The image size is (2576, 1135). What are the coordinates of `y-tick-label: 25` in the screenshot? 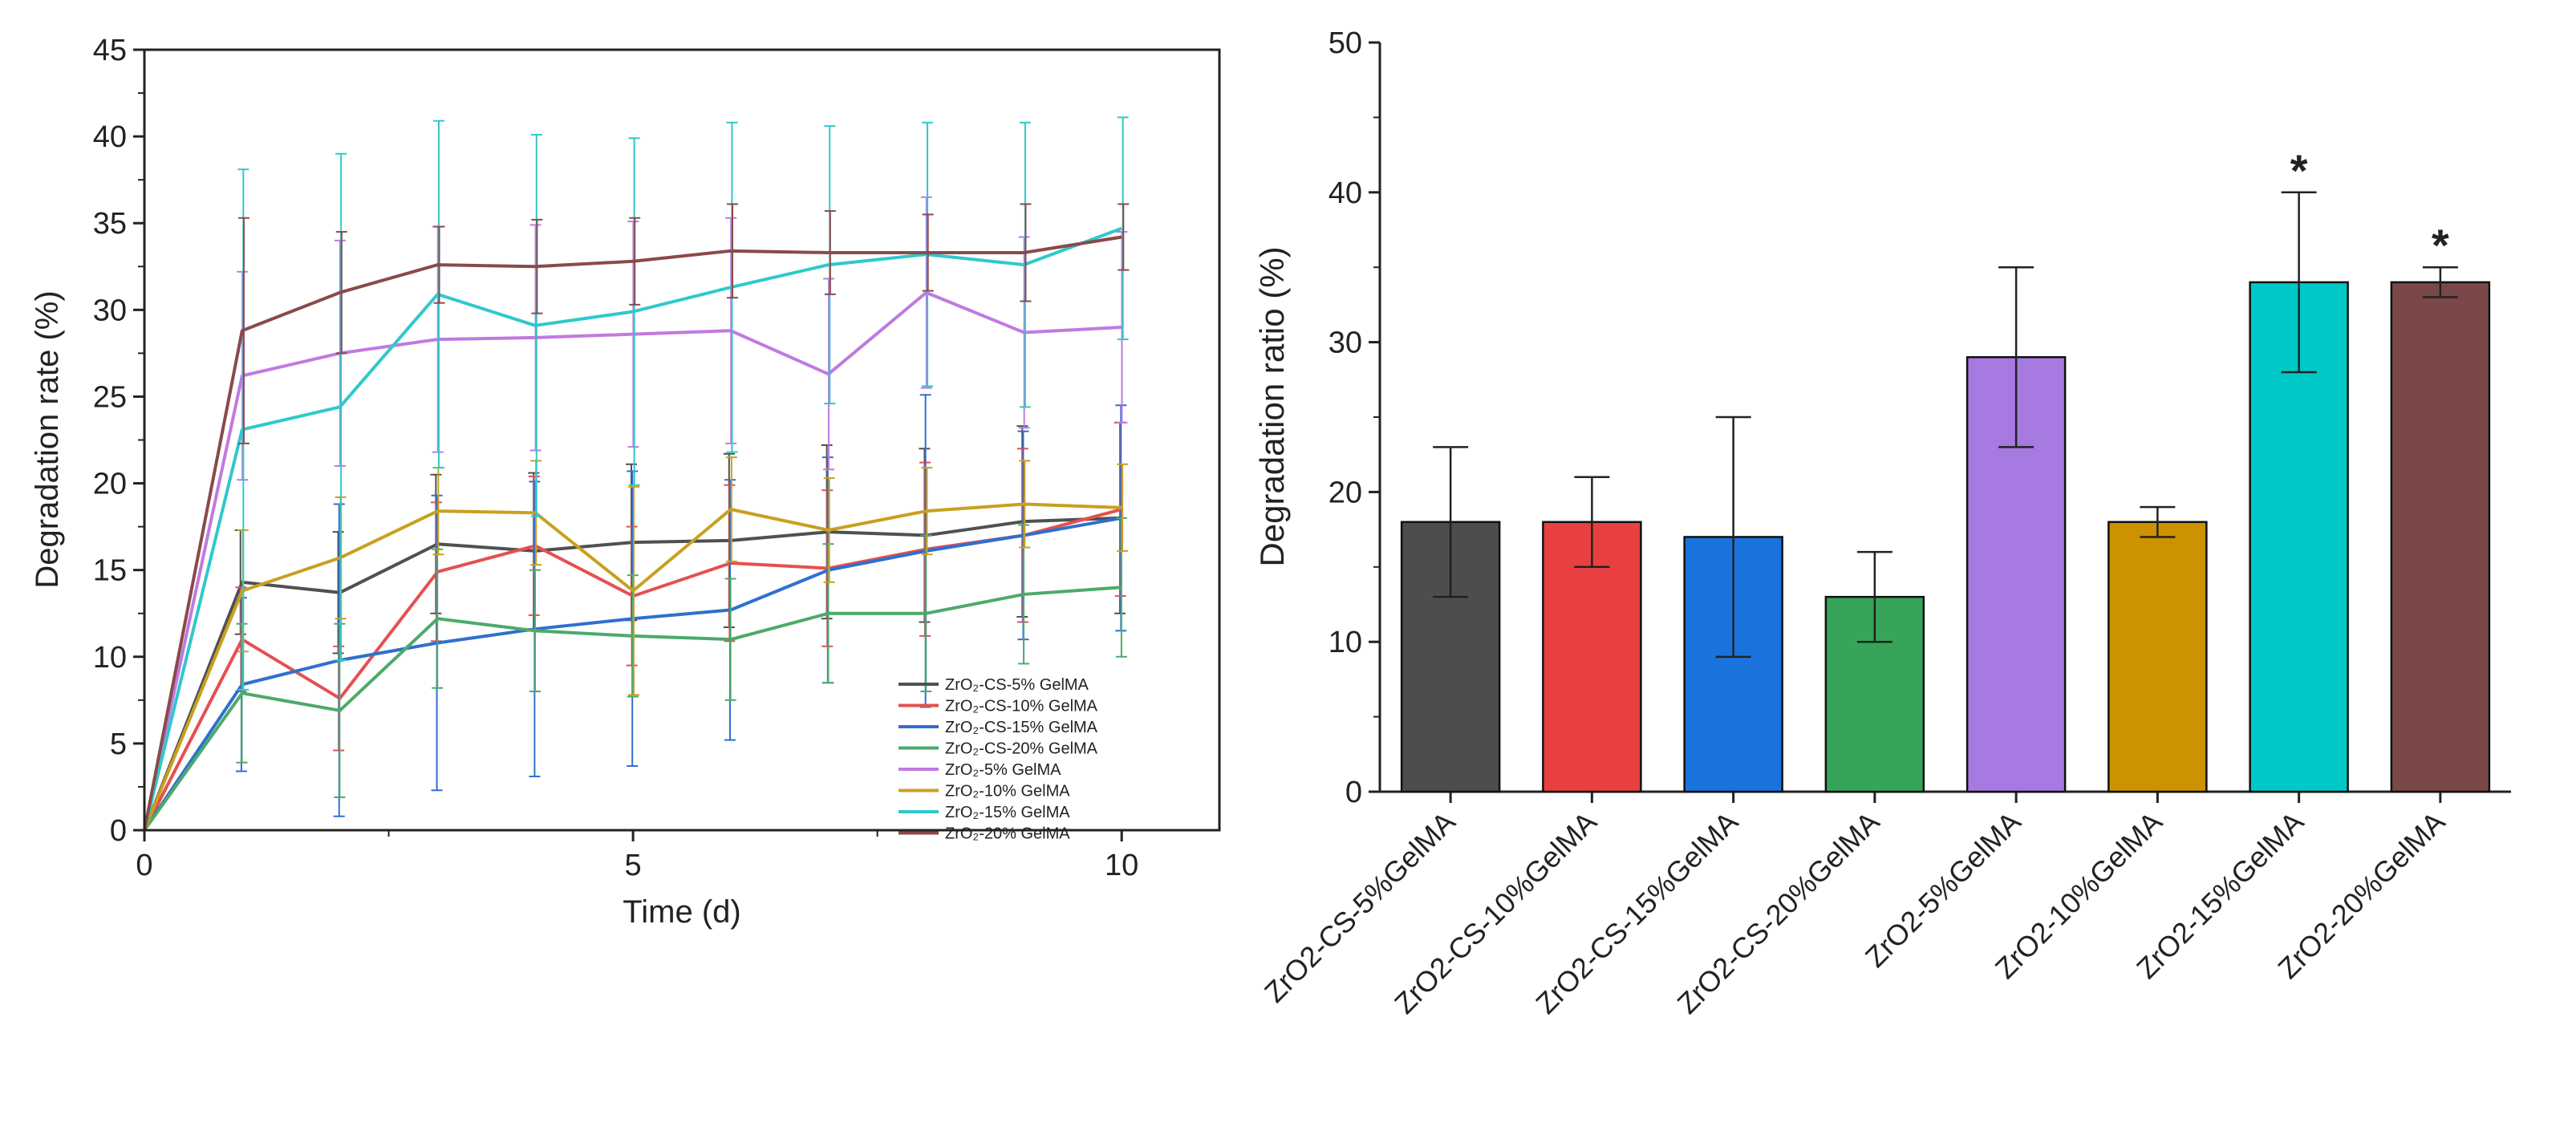 It's located at (110, 397).